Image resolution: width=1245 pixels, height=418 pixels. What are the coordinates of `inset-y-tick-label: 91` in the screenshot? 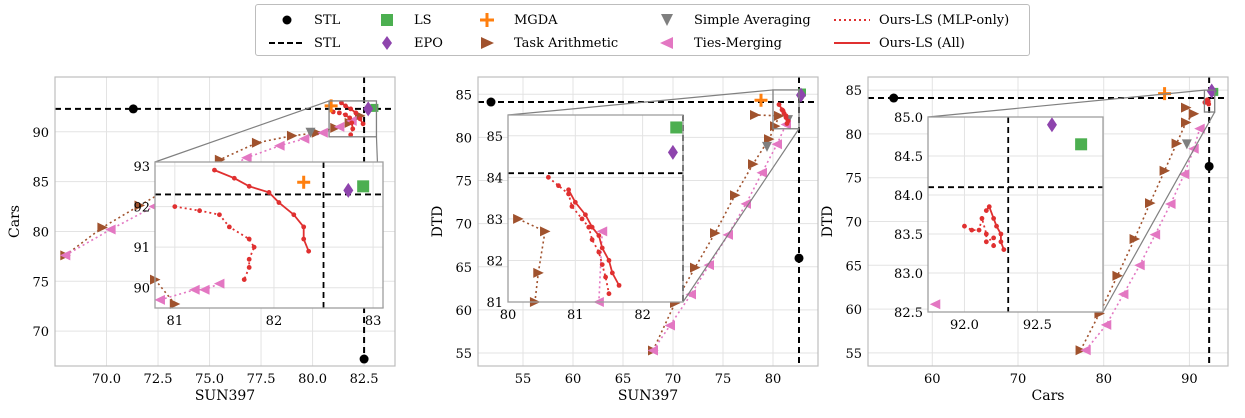 It's located at (141, 248).